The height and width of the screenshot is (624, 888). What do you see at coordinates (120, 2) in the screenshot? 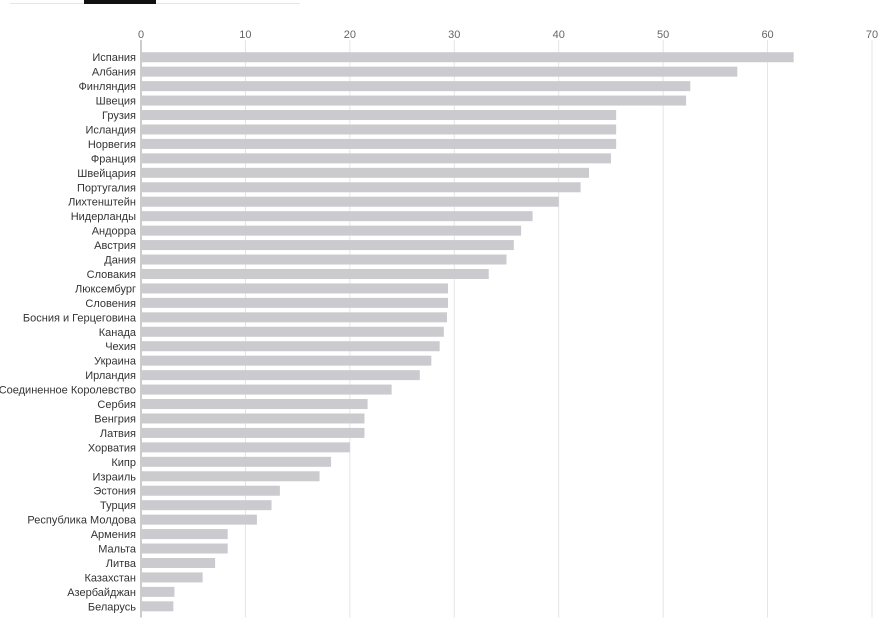
I see `active-tab-indicator` at bounding box center [120, 2].